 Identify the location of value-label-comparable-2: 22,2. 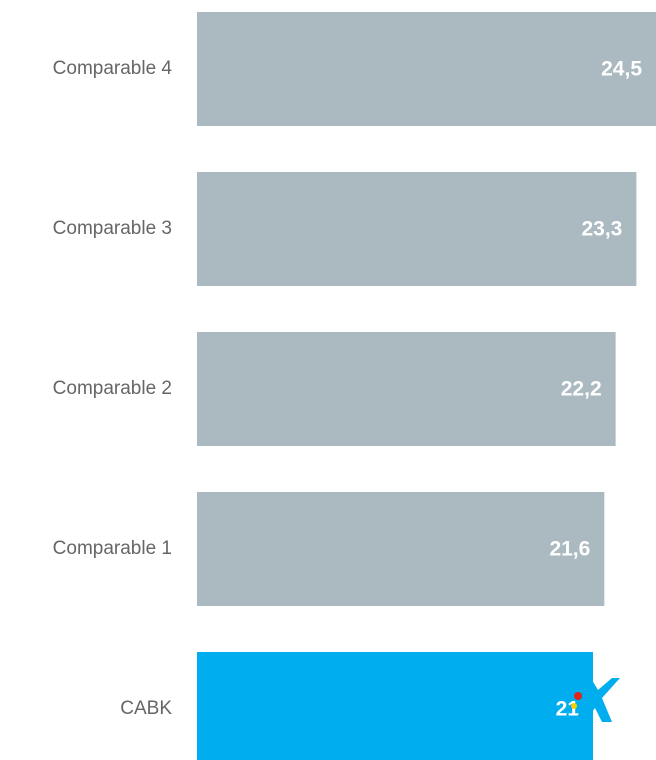
(581, 389).